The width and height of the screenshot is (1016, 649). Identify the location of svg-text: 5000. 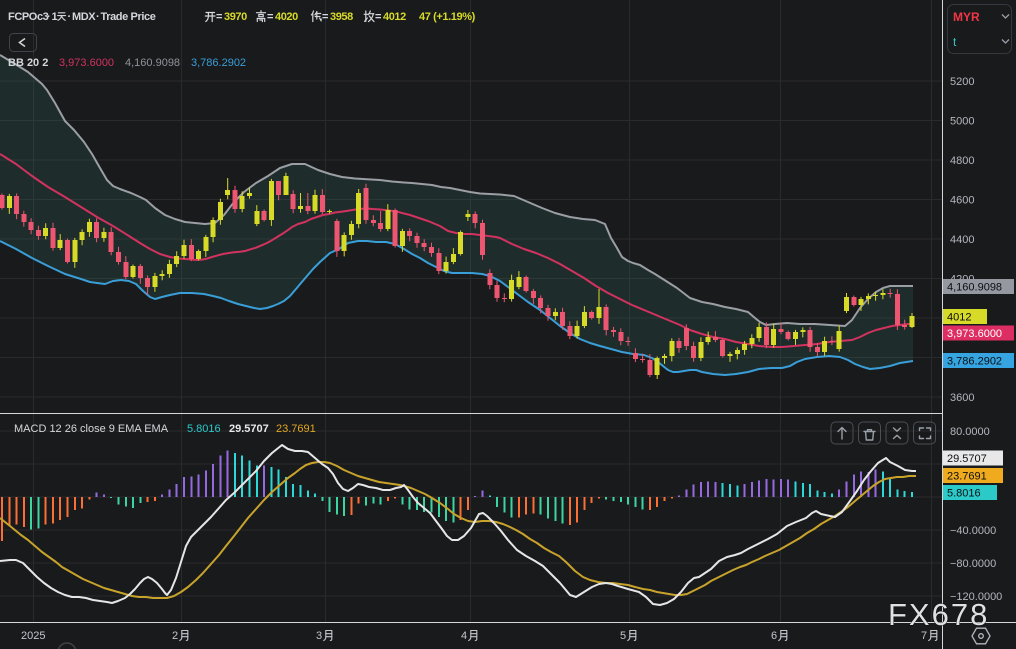
(962, 122).